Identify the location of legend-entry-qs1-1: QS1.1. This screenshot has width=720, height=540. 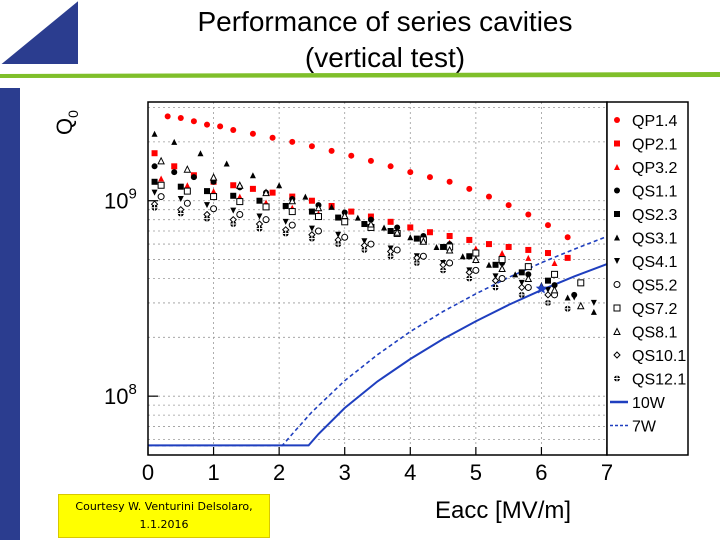
(654, 192).